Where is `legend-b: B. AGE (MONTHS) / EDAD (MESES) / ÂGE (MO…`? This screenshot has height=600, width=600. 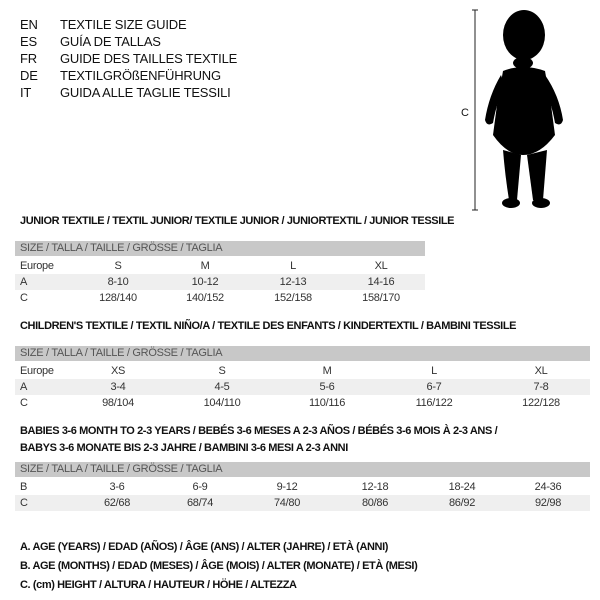
legend-b: B. AGE (MONTHS) / EDAD (MESES) / ÂGE (MO… is located at coordinates (219, 566).